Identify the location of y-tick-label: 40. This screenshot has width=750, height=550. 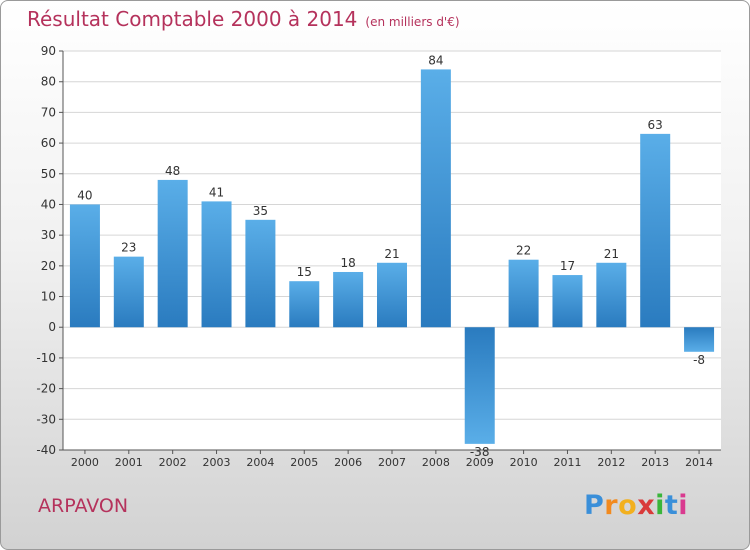
(48, 204).